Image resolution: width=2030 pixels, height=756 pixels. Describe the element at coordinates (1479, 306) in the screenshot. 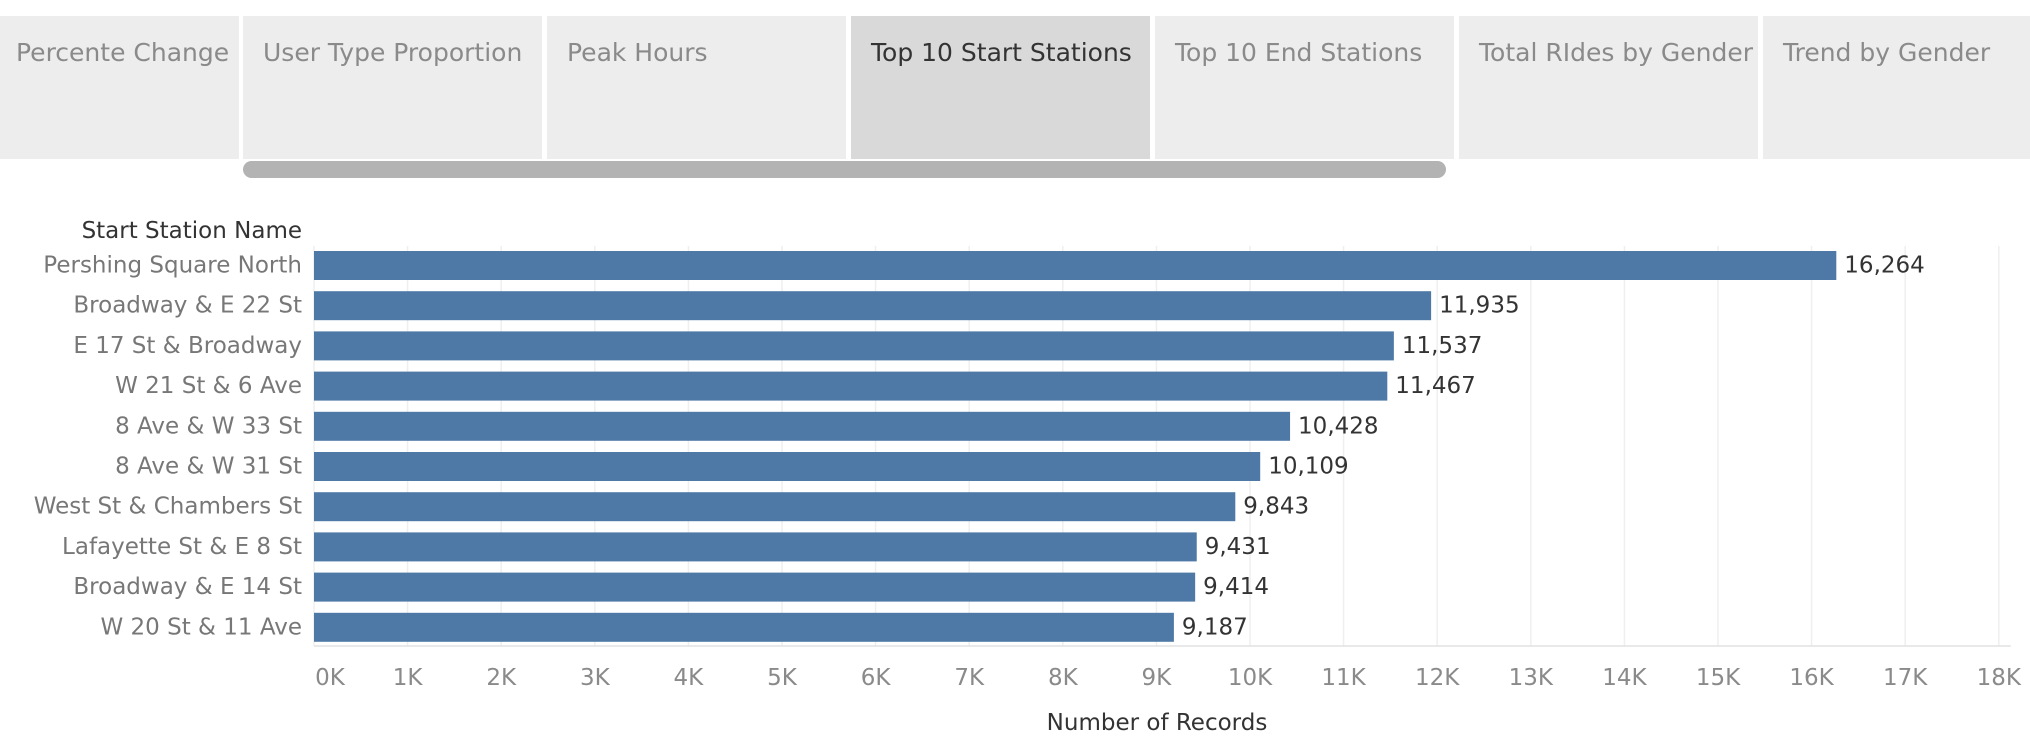

I see `value-label-2: 11,935` at that location.